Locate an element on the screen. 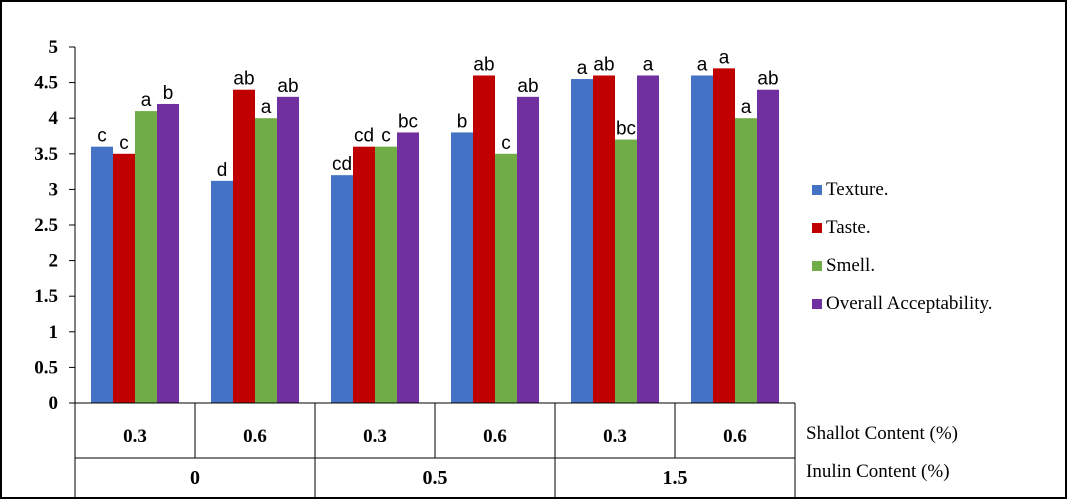 The image size is (1067, 504). legend-label: Smell. is located at coordinates (850, 265).